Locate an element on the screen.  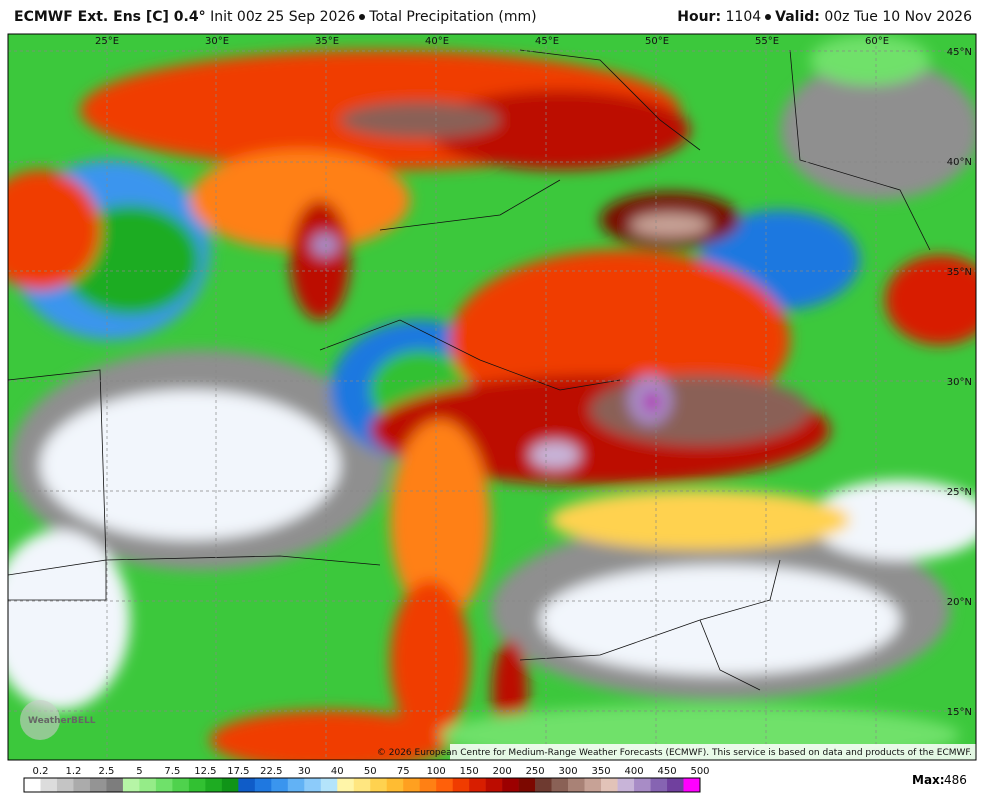
legend-frame is located at coordinates (362, 785).